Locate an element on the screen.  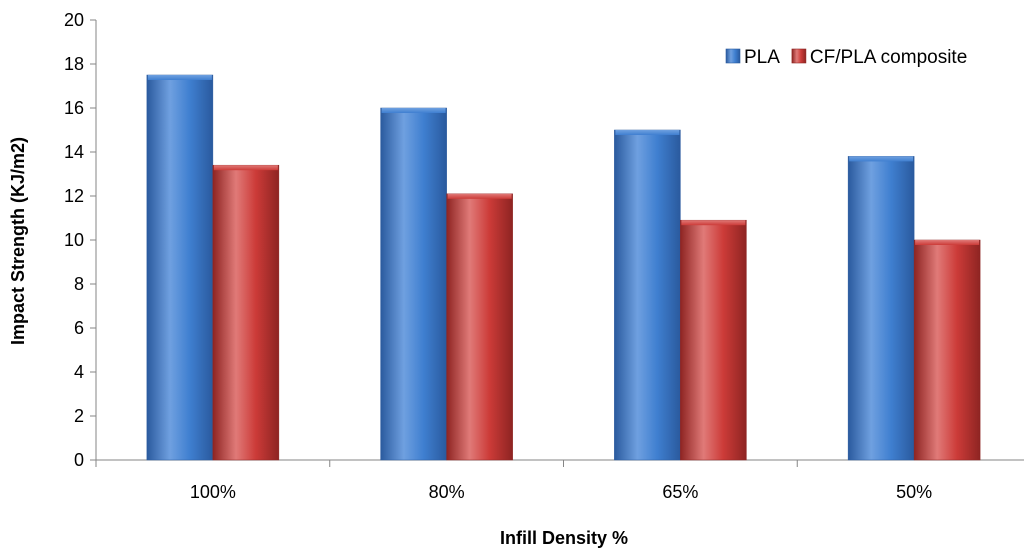
y-tick-label: 4 is located at coordinates (79, 372).